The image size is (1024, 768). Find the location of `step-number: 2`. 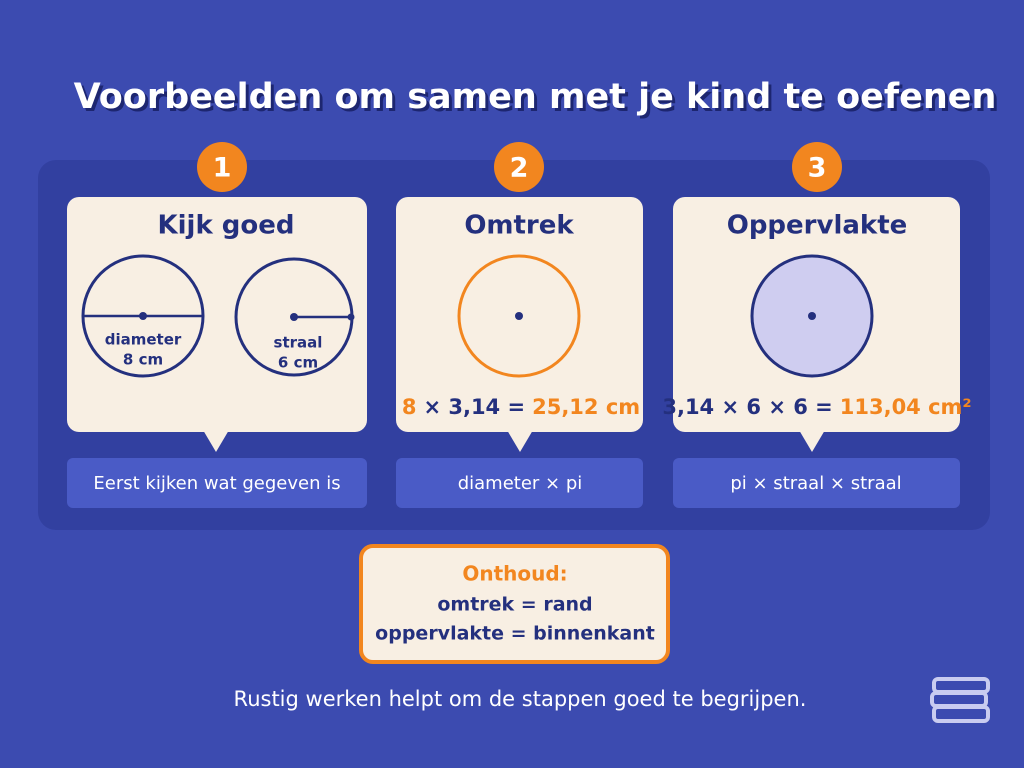

step-number: 2 is located at coordinates (519, 168).